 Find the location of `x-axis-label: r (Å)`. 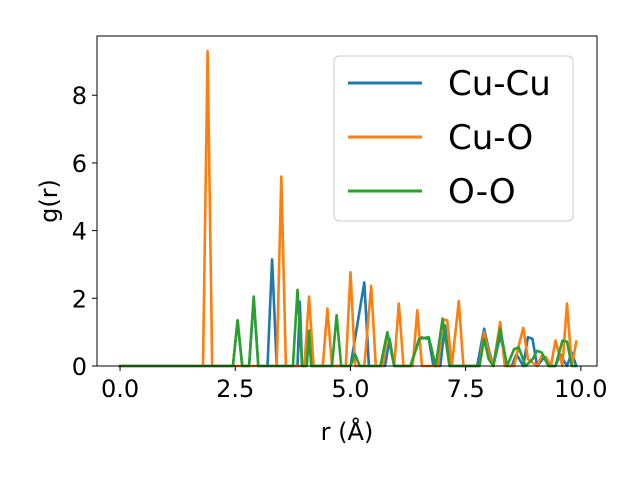

x-axis-label: r (Å) is located at coordinates (347, 431).